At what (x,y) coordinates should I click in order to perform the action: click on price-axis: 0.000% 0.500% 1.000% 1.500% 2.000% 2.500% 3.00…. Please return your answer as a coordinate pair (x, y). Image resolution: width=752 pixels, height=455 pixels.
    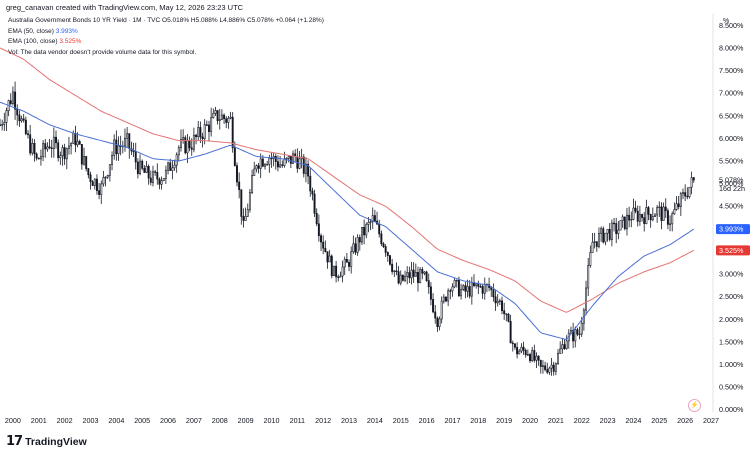
    Looking at the image, I should click on (731, 217).